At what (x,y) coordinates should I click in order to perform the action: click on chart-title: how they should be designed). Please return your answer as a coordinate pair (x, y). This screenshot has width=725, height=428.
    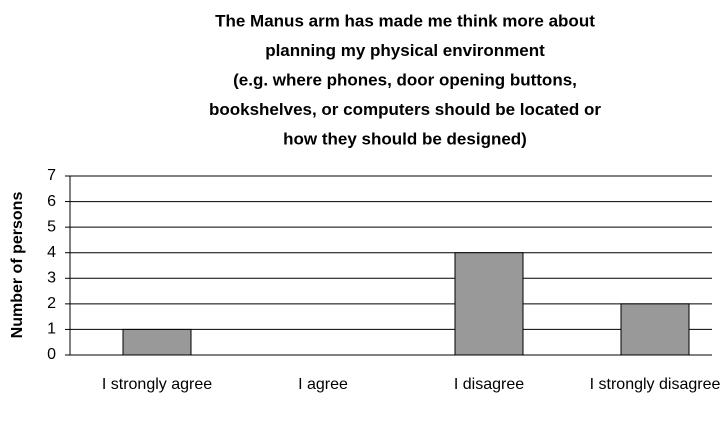
    Looking at the image, I should click on (405, 138).